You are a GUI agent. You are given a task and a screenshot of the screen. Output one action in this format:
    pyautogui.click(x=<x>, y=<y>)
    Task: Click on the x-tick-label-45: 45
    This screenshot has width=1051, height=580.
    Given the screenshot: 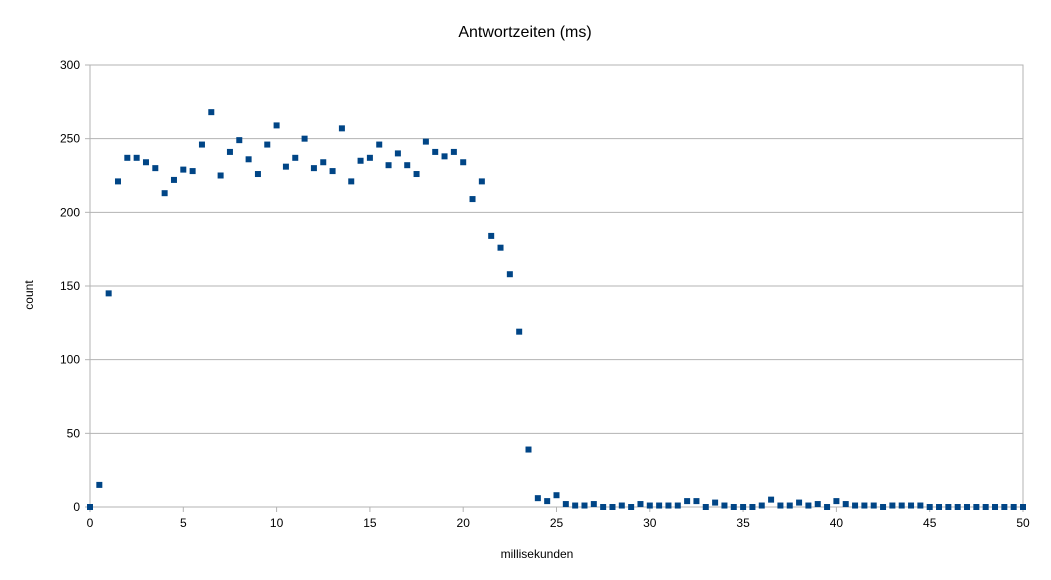 What is the action you would take?
    pyautogui.click(x=930, y=523)
    